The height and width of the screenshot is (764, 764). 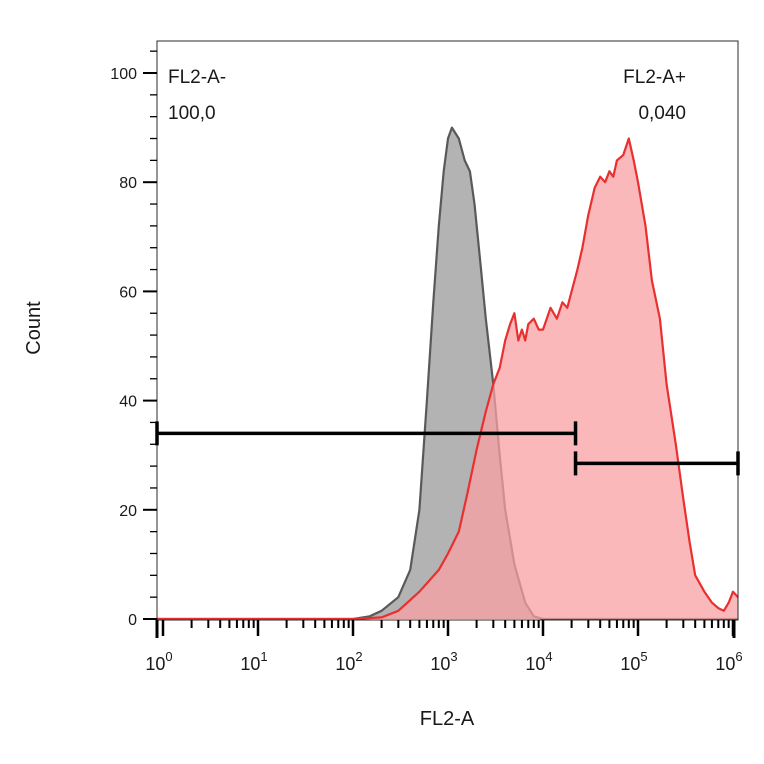 What do you see at coordinates (728, 661) in the screenshot?
I see `x-tick-label-6: 10⁶` at bounding box center [728, 661].